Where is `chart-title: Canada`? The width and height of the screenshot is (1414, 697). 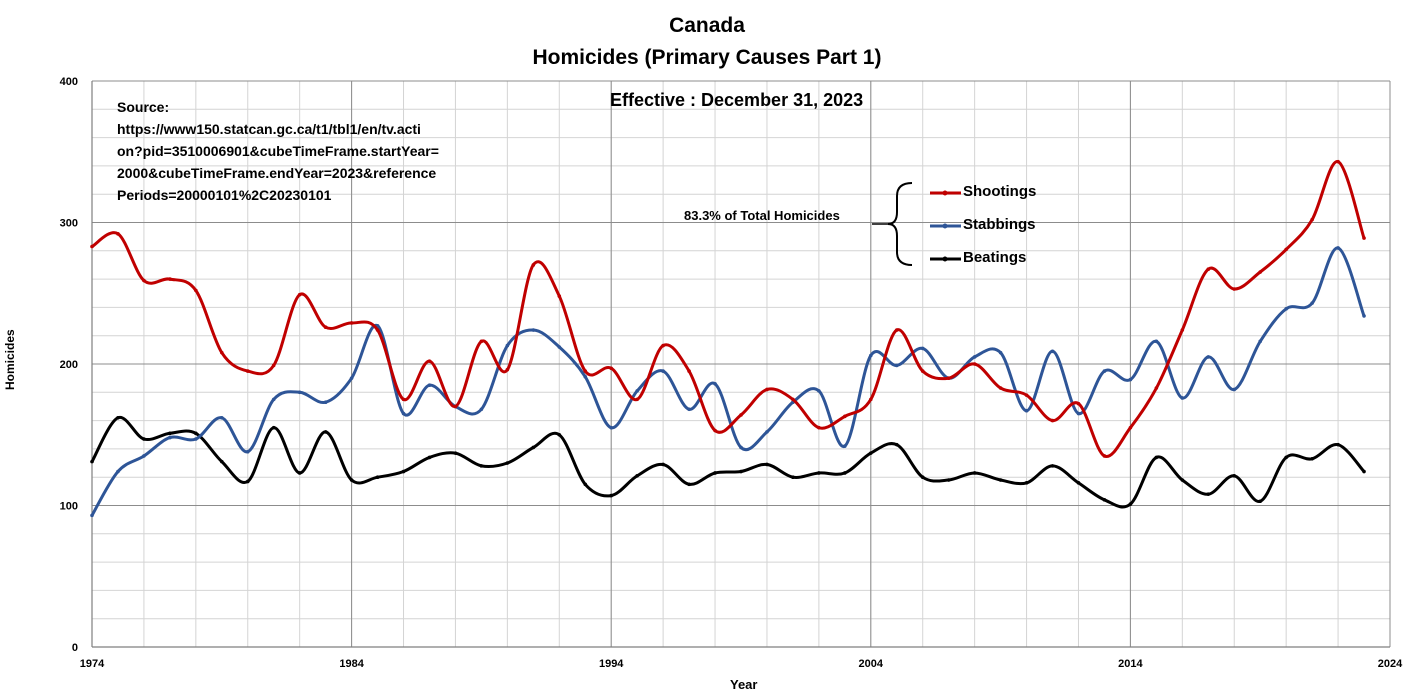
chart-title: Canada is located at coordinates (707, 25).